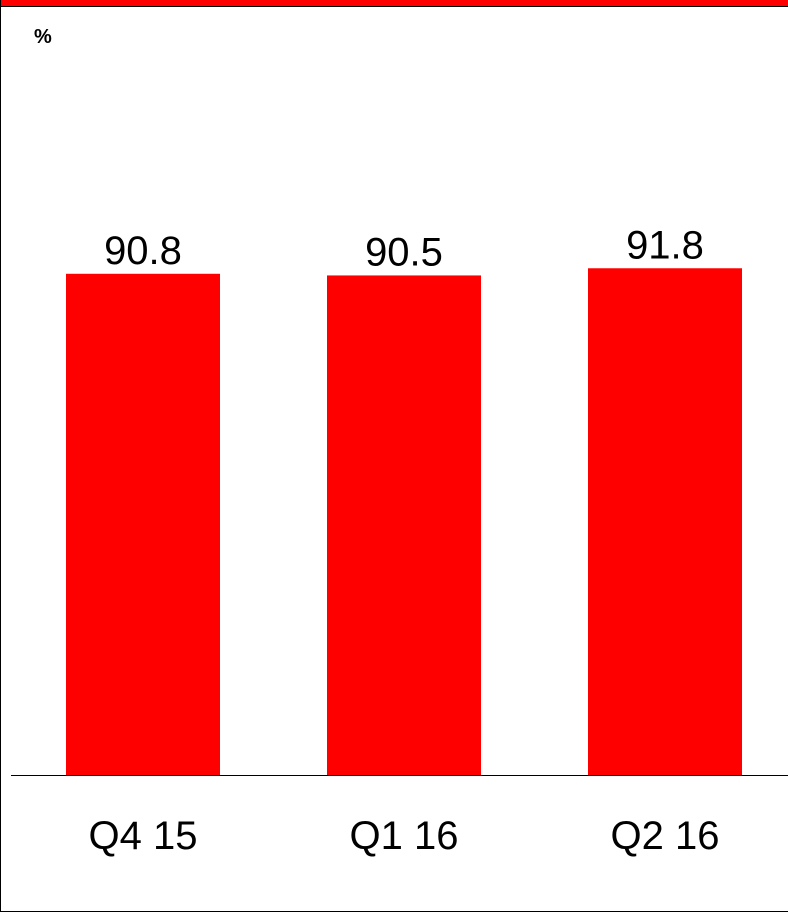 The width and height of the screenshot is (788, 912). Describe the element at coordinates (394, 6) in the screenshot. I see `accent-bar-border` at that location.